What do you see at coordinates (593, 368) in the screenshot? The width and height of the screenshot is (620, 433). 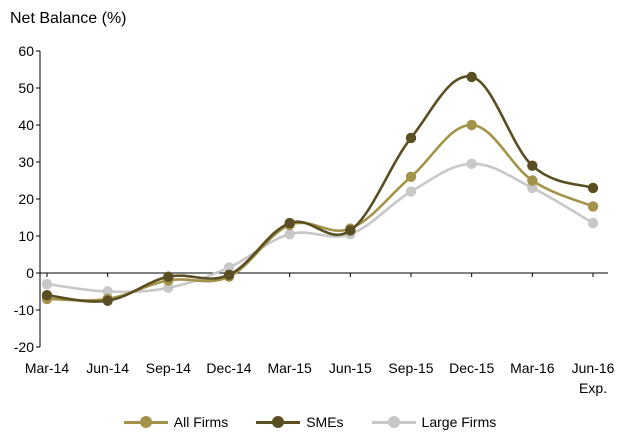 I see `x-tick-label: Jun-16` at bounding box center [593, 368].